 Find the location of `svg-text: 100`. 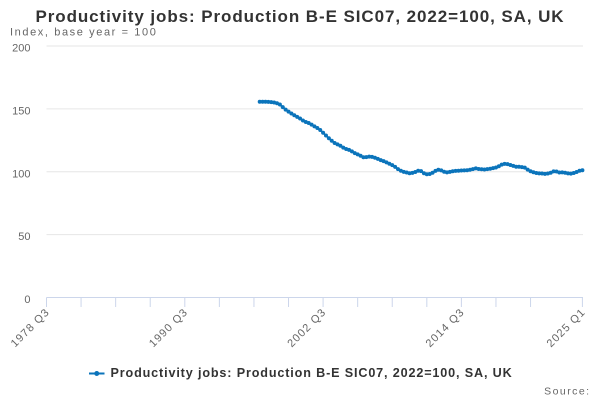

svg-text: 100 is located at coordinates (21, 174).